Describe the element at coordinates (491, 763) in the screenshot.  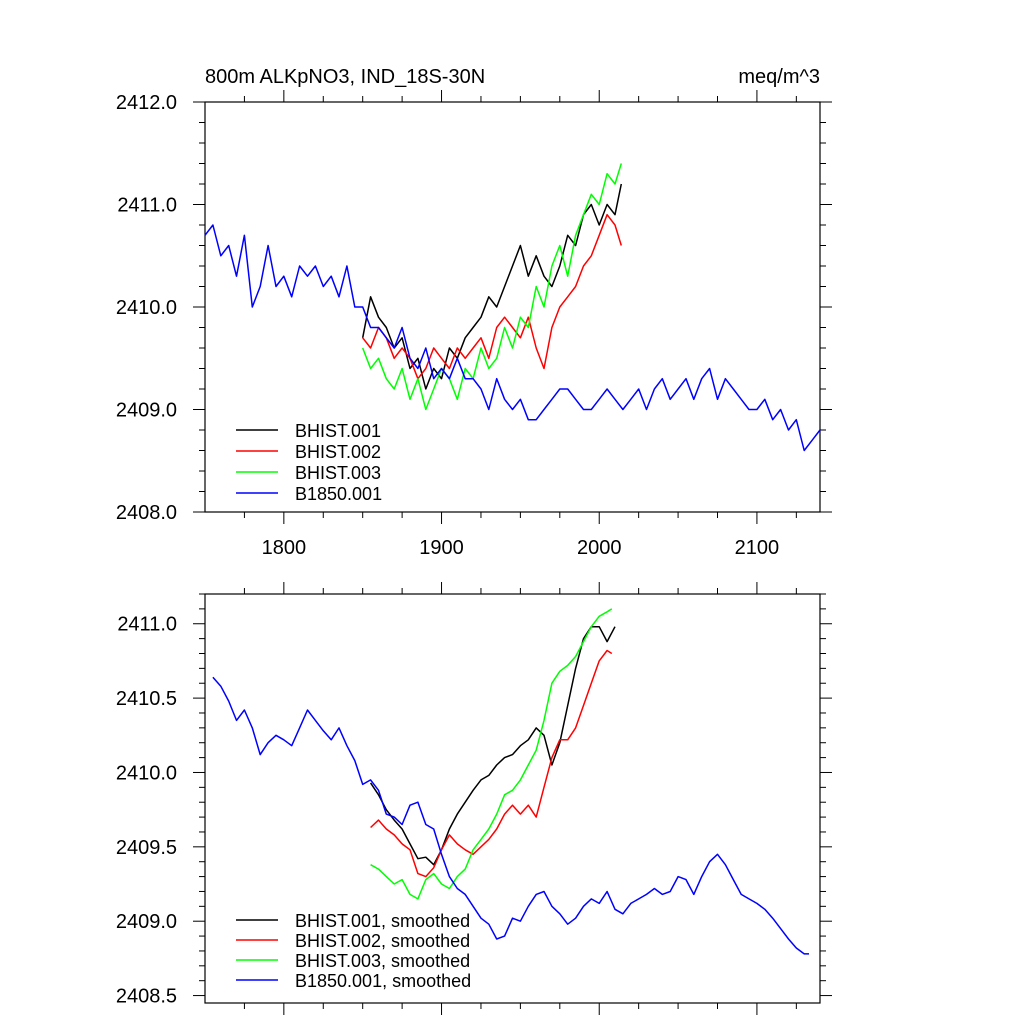
I see `panel2-series-2-line` at that location.